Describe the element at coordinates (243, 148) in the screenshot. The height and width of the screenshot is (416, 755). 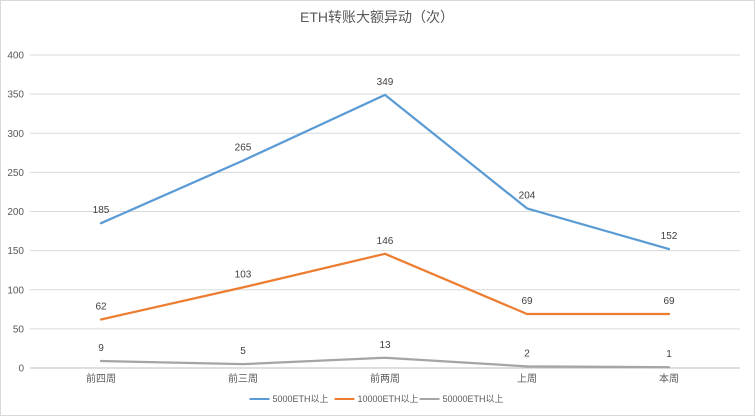
I see `data-label: 265` at that location.